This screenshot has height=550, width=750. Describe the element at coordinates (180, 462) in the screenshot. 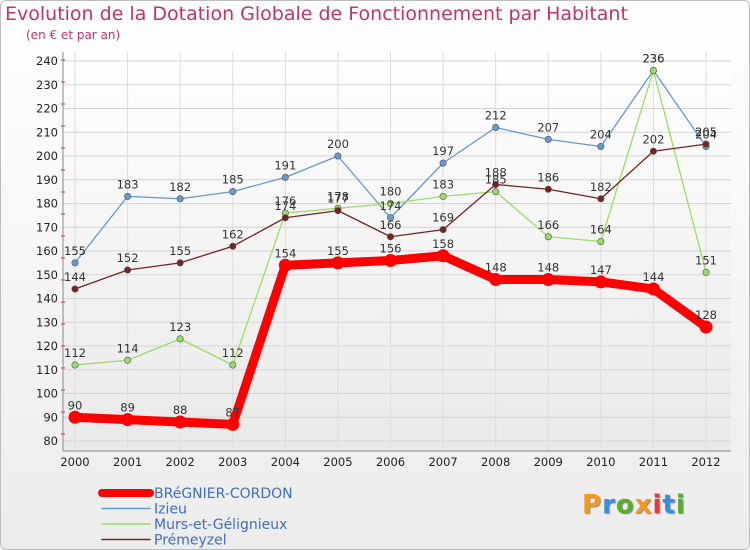

I see `x-tick-label: 2002` at that location.